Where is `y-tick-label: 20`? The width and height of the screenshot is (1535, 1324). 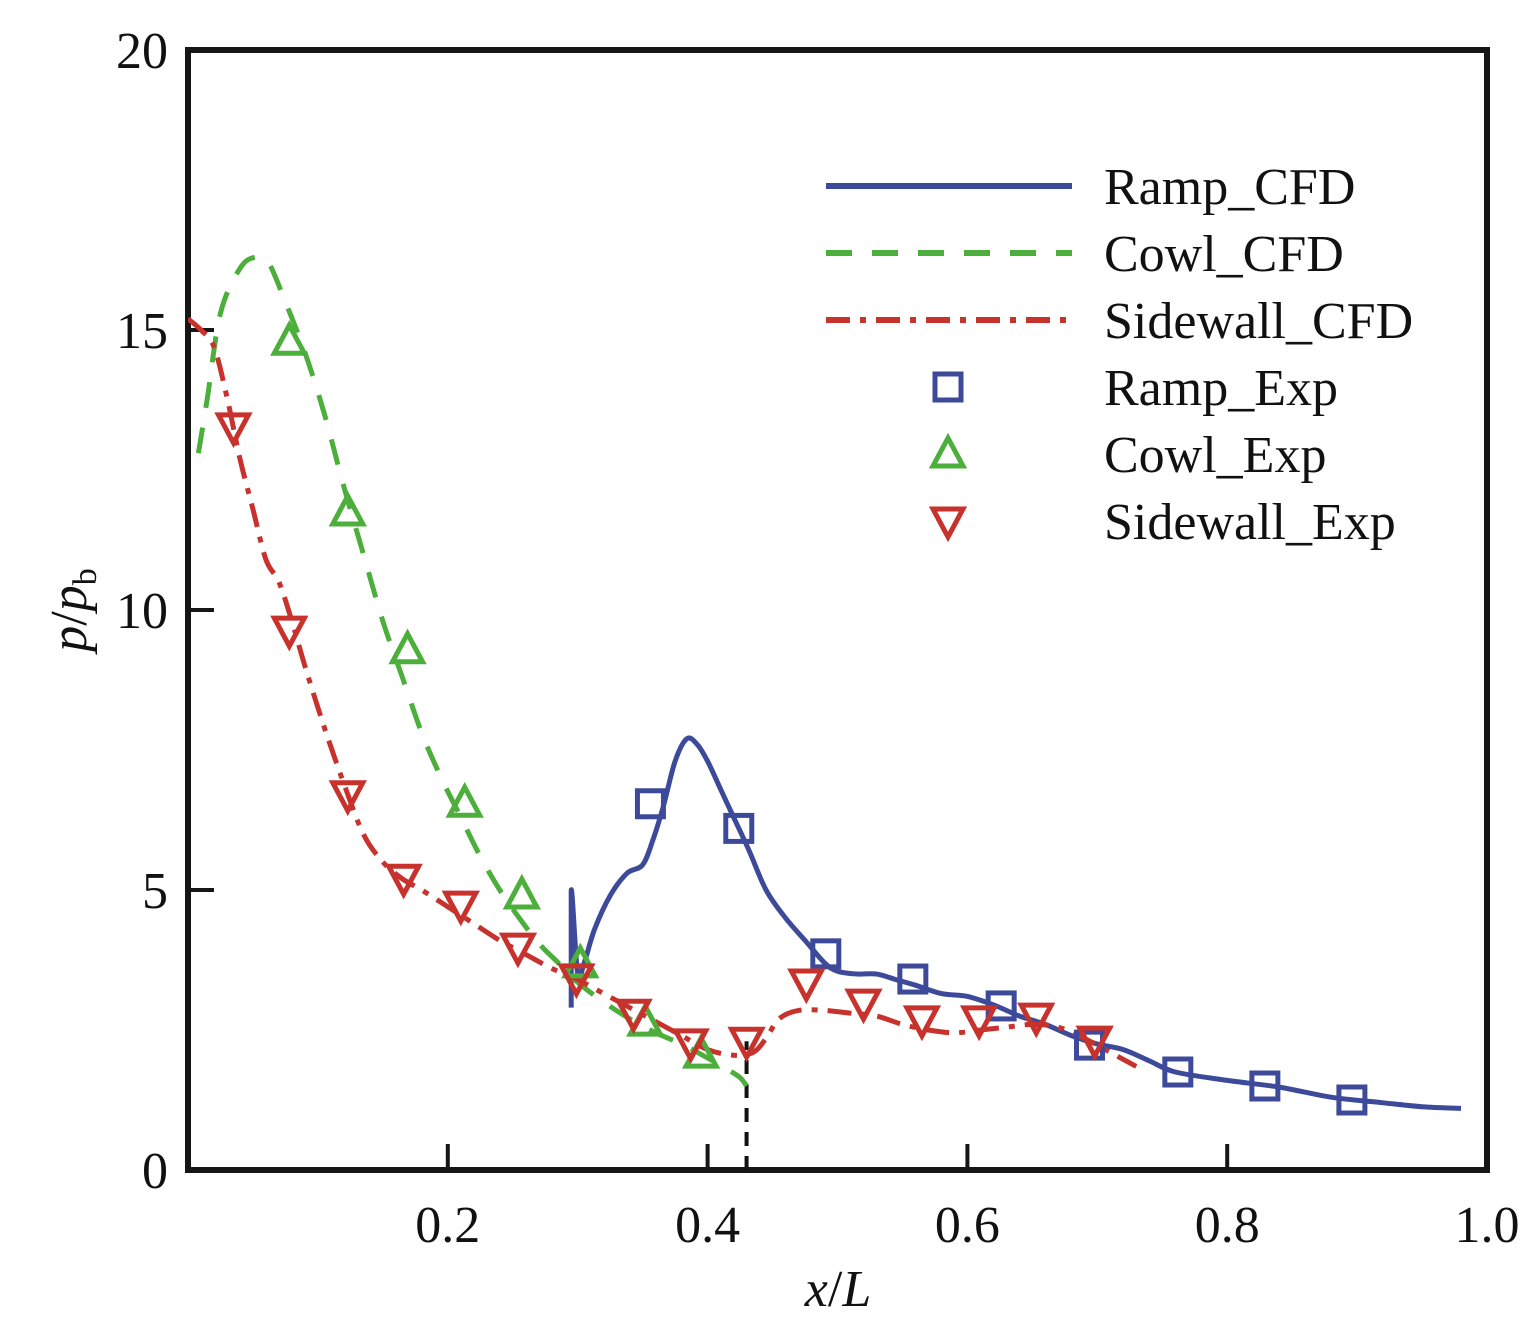
y-tick-label: 20 is located at coordinates (142, 51).